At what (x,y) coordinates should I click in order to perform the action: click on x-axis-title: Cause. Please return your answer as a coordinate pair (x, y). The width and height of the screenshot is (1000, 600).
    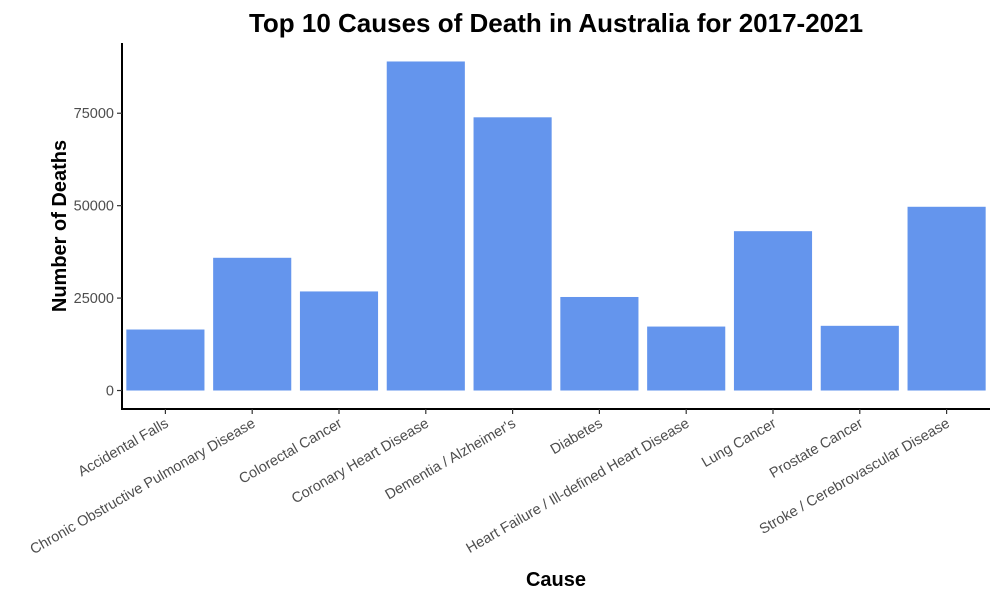
    Looking at the image, I should click on (556, 580).